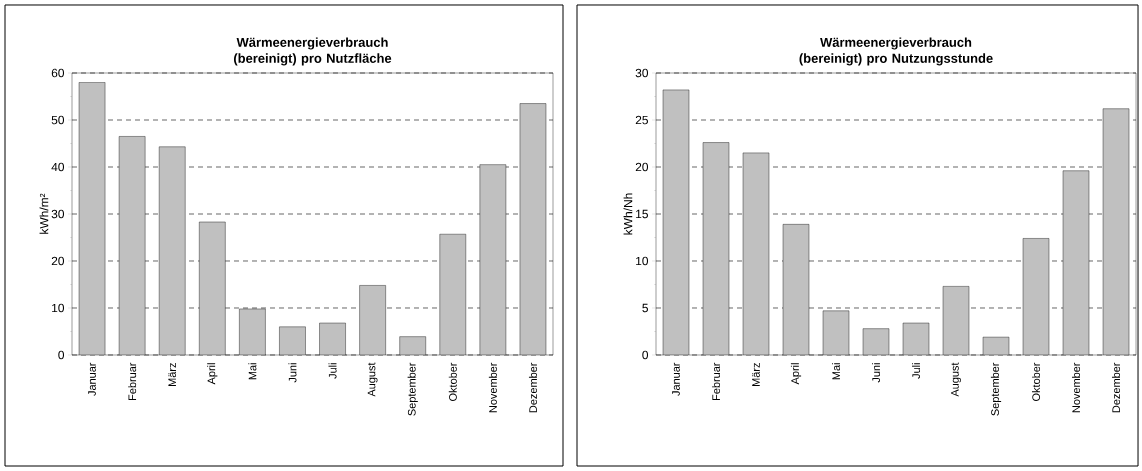  What do you see at coordinates (58, 120) in the screenshot?
I see `y-tick-label: 50` at bounding box center [58, 120].